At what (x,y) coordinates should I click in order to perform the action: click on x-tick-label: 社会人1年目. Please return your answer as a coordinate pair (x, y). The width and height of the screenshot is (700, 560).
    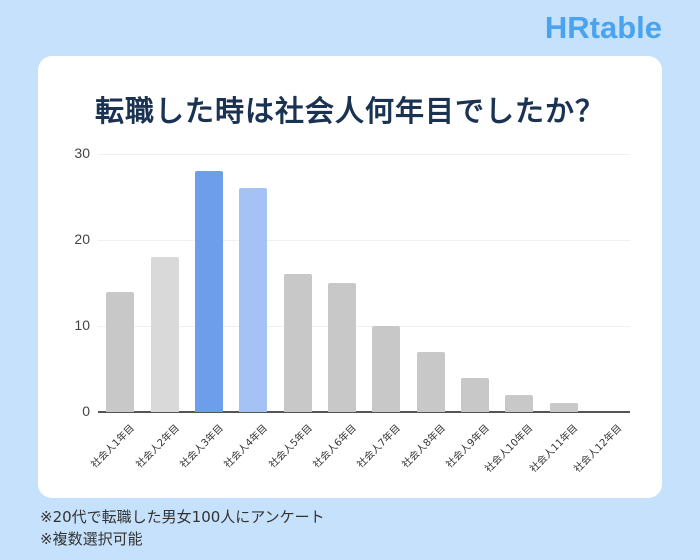
    Looking at the image, I should click on (113, 446).